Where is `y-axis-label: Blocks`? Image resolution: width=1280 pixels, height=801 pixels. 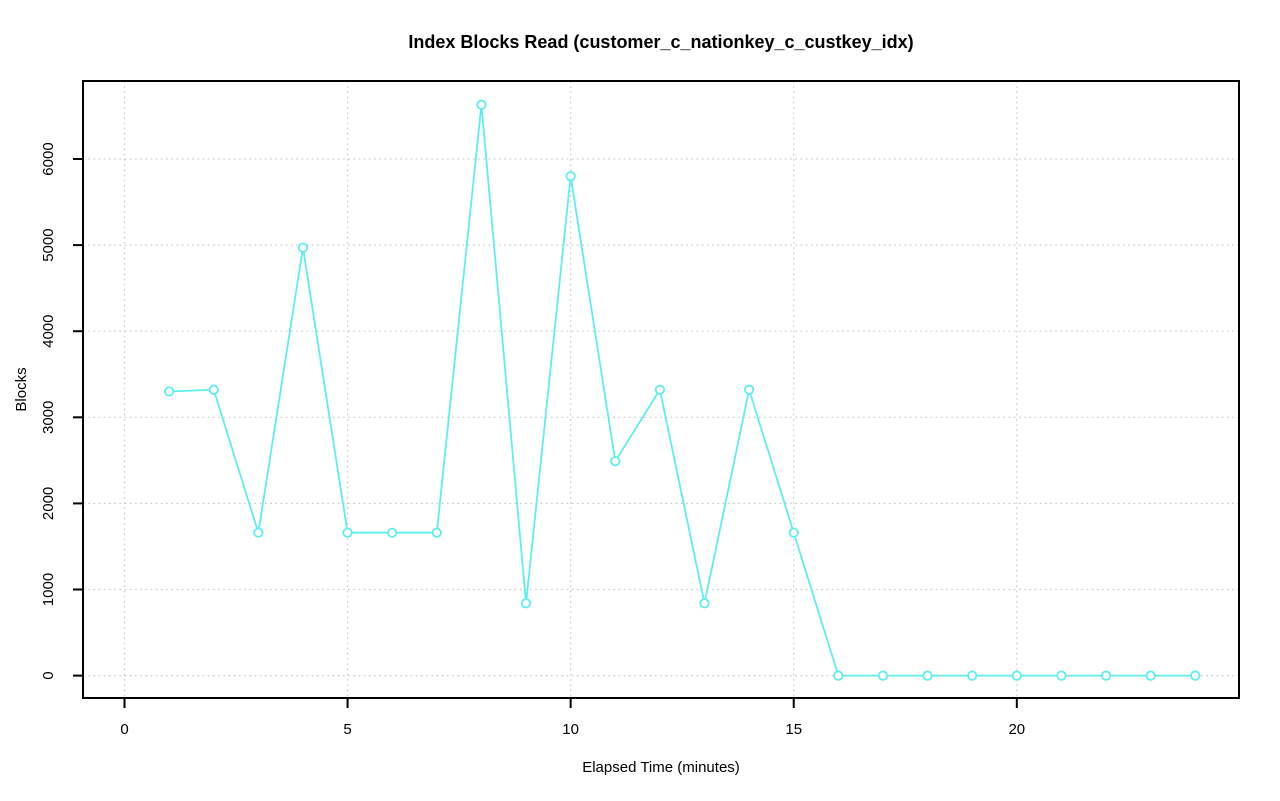
y-axis-label: Blocks is located at coordinates (21, 389).